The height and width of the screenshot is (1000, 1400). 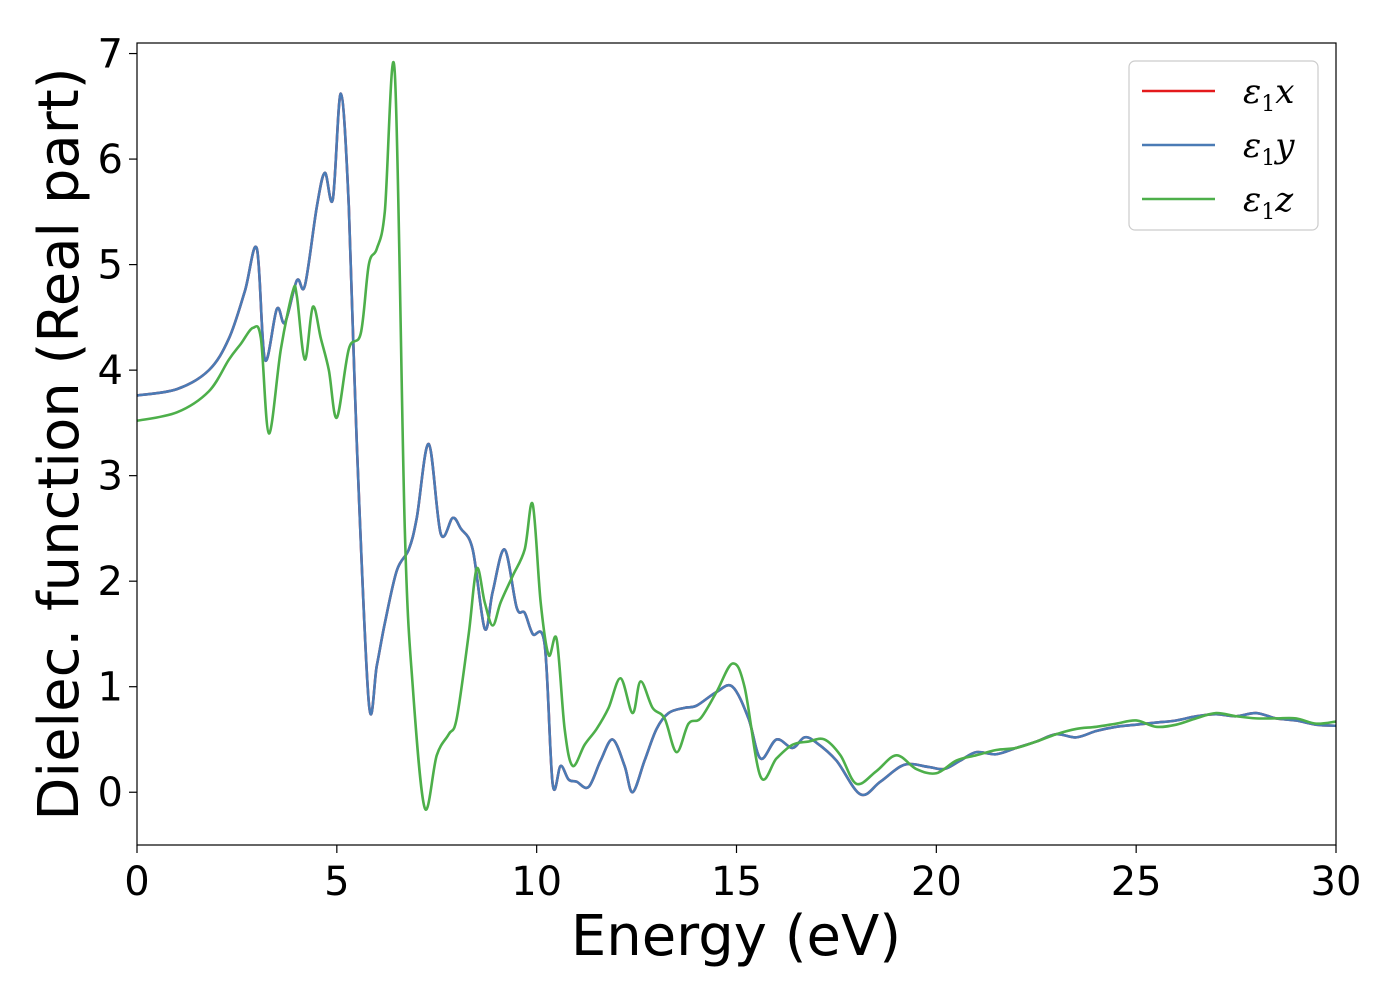 What do you see at coordinates (110, 582) in the screenshot?
I see `y-tick-label: 2` at bounding box center [110, 582].